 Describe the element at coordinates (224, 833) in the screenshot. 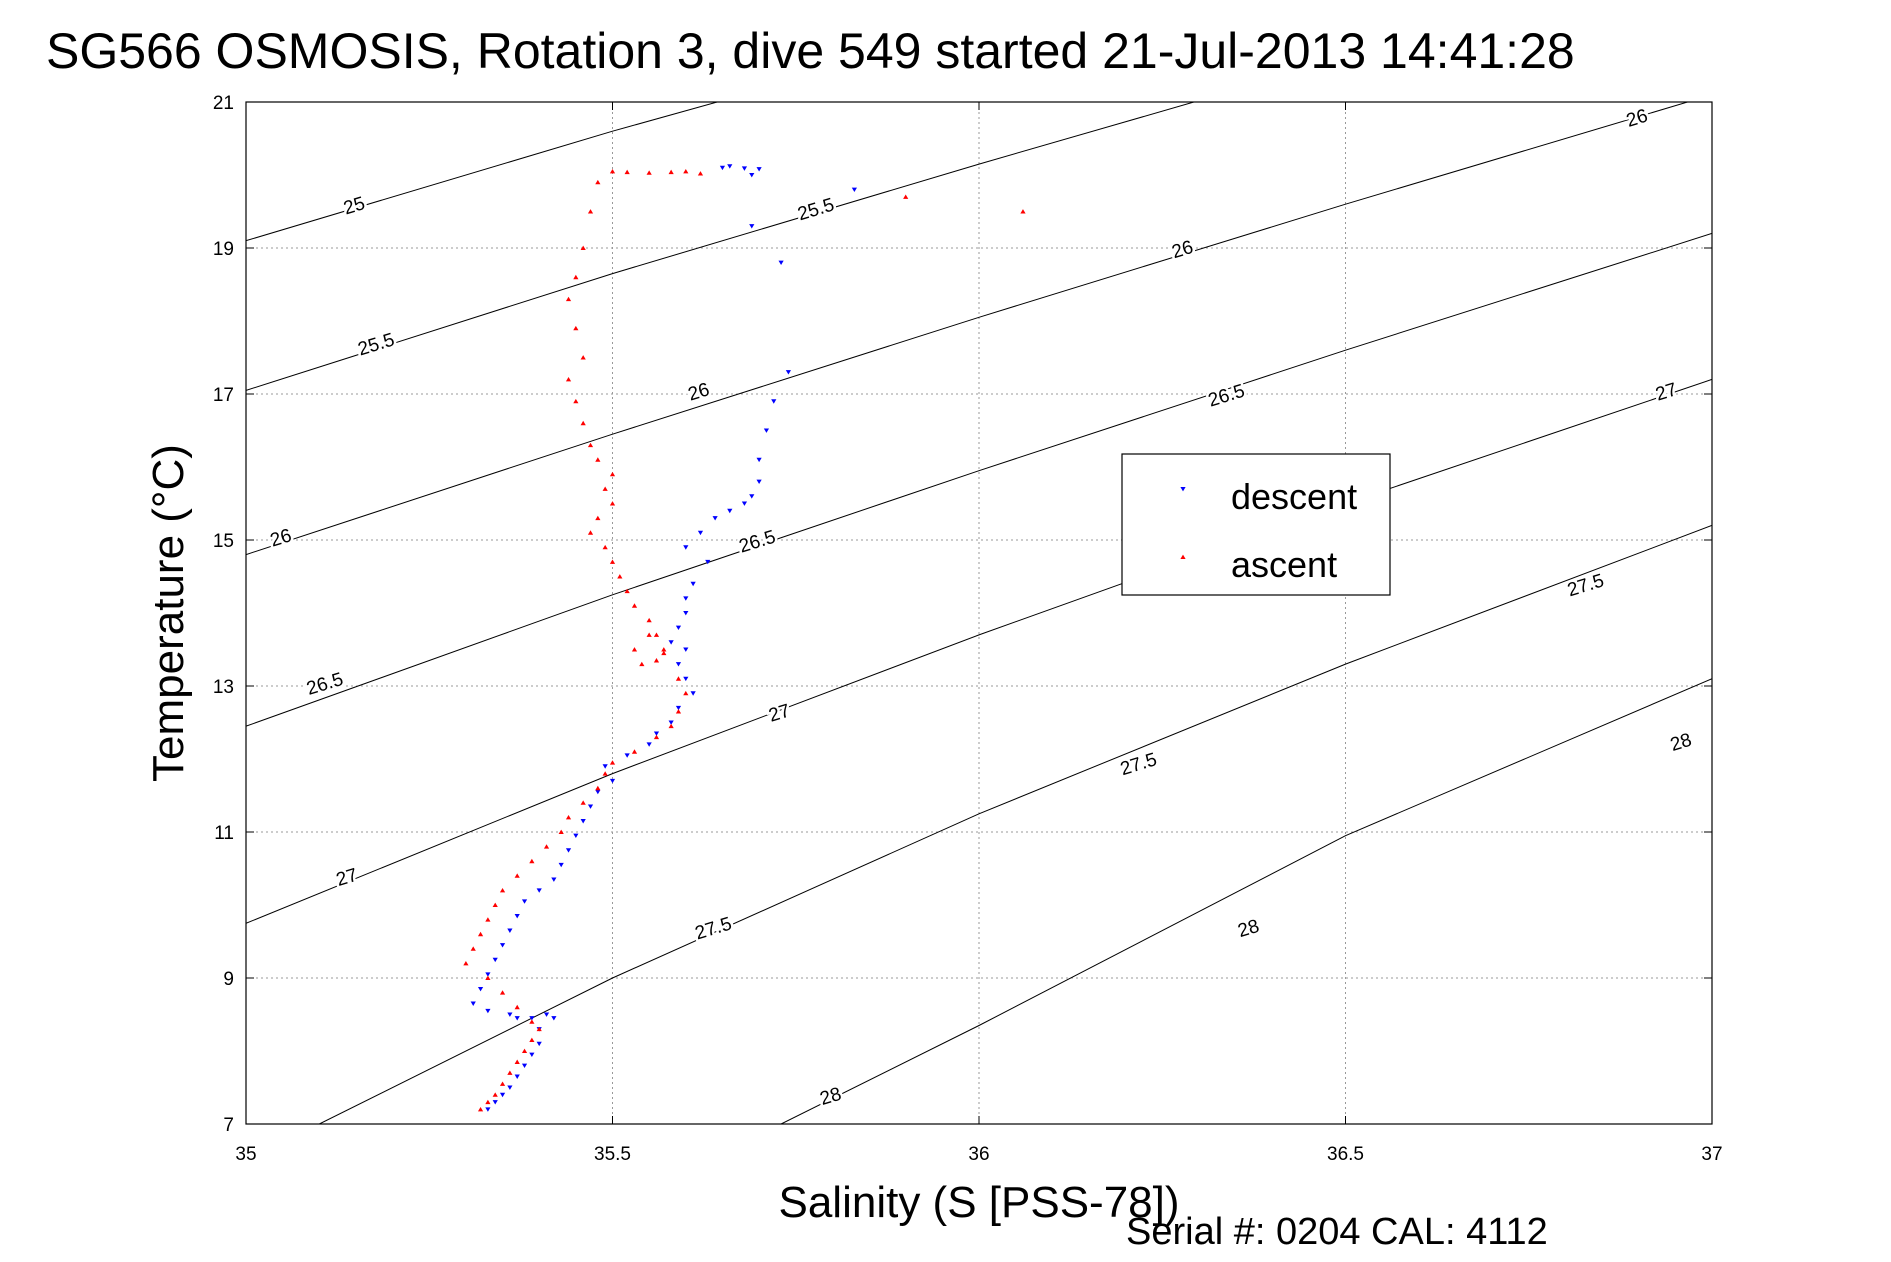

I see `y-tick-label: 11` at that location.